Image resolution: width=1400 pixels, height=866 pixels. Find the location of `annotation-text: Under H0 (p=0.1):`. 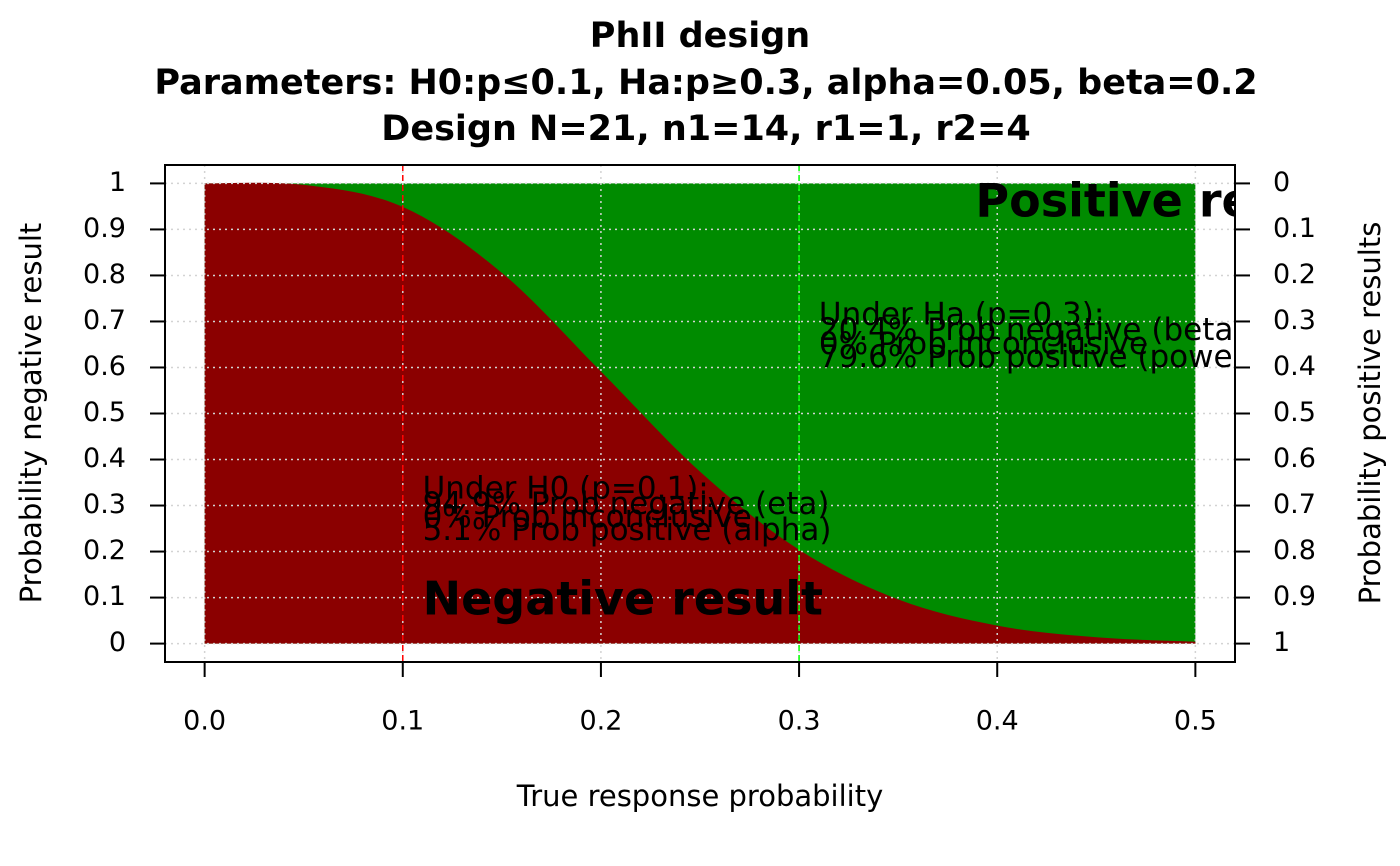

annotation-text: Under H0 (p=0.1): is located at coordinates (566, 488).